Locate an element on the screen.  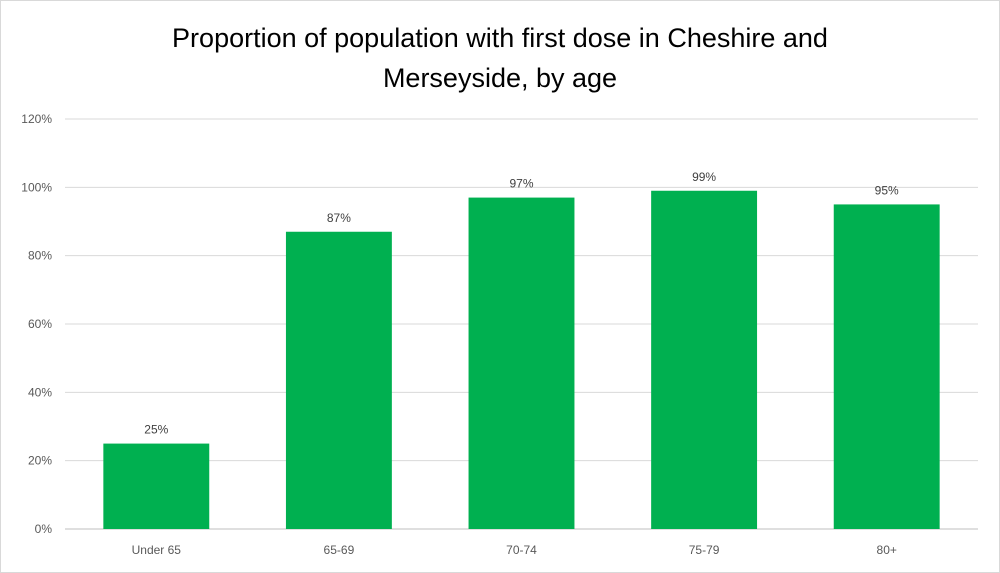
y-axis-tick-labels: 0% 20% 40% 60% 80% 100% 120% is located at coordinates (36, 324).